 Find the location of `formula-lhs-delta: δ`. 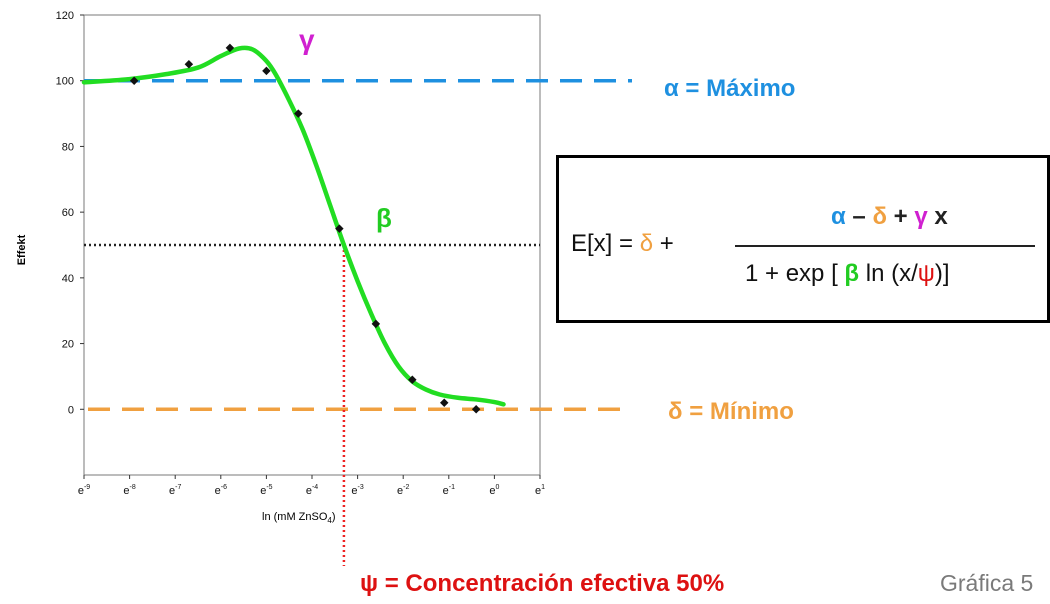

formula-lhs-delta: δ is located at coordinates (646, 243).